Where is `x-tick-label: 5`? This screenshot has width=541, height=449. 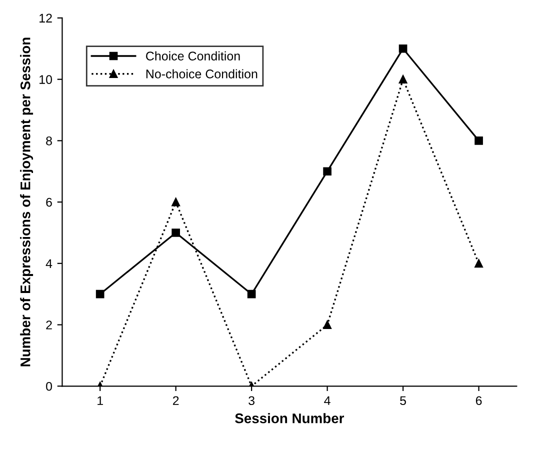 x-tick-label: 5 is located at coordinates (403, 401).